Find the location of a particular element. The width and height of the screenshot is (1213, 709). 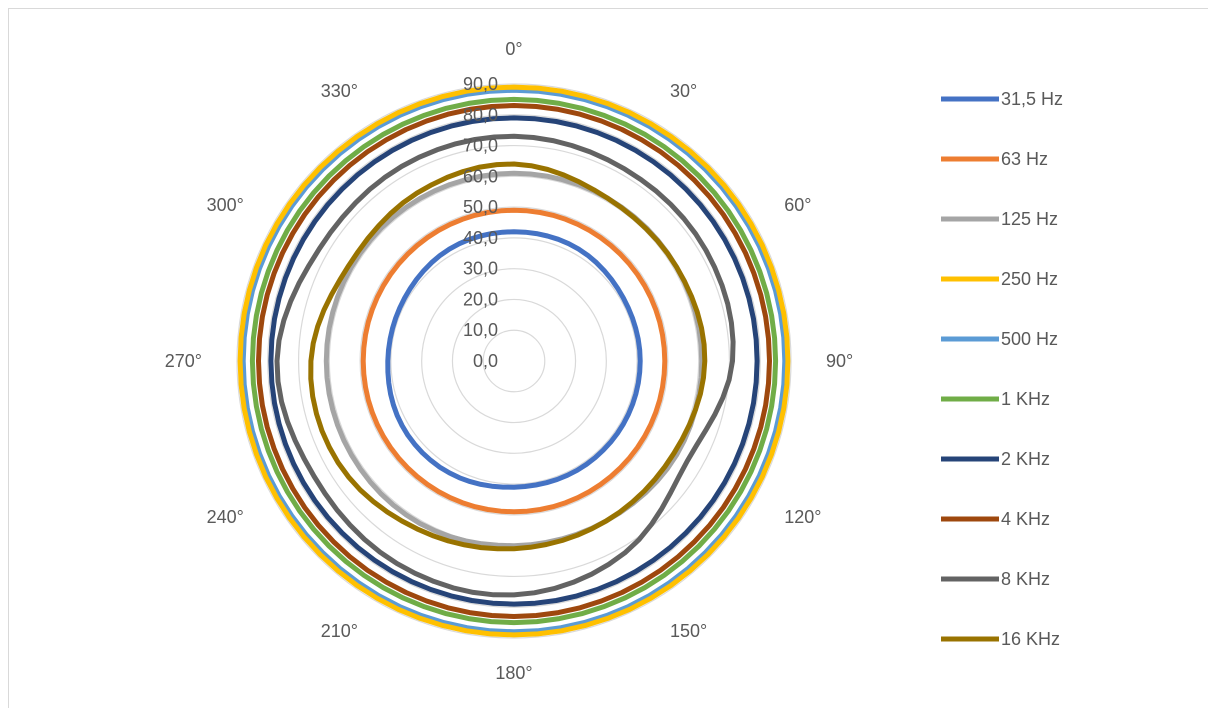

angle-label: 150° is located at coordinates (688, 631).